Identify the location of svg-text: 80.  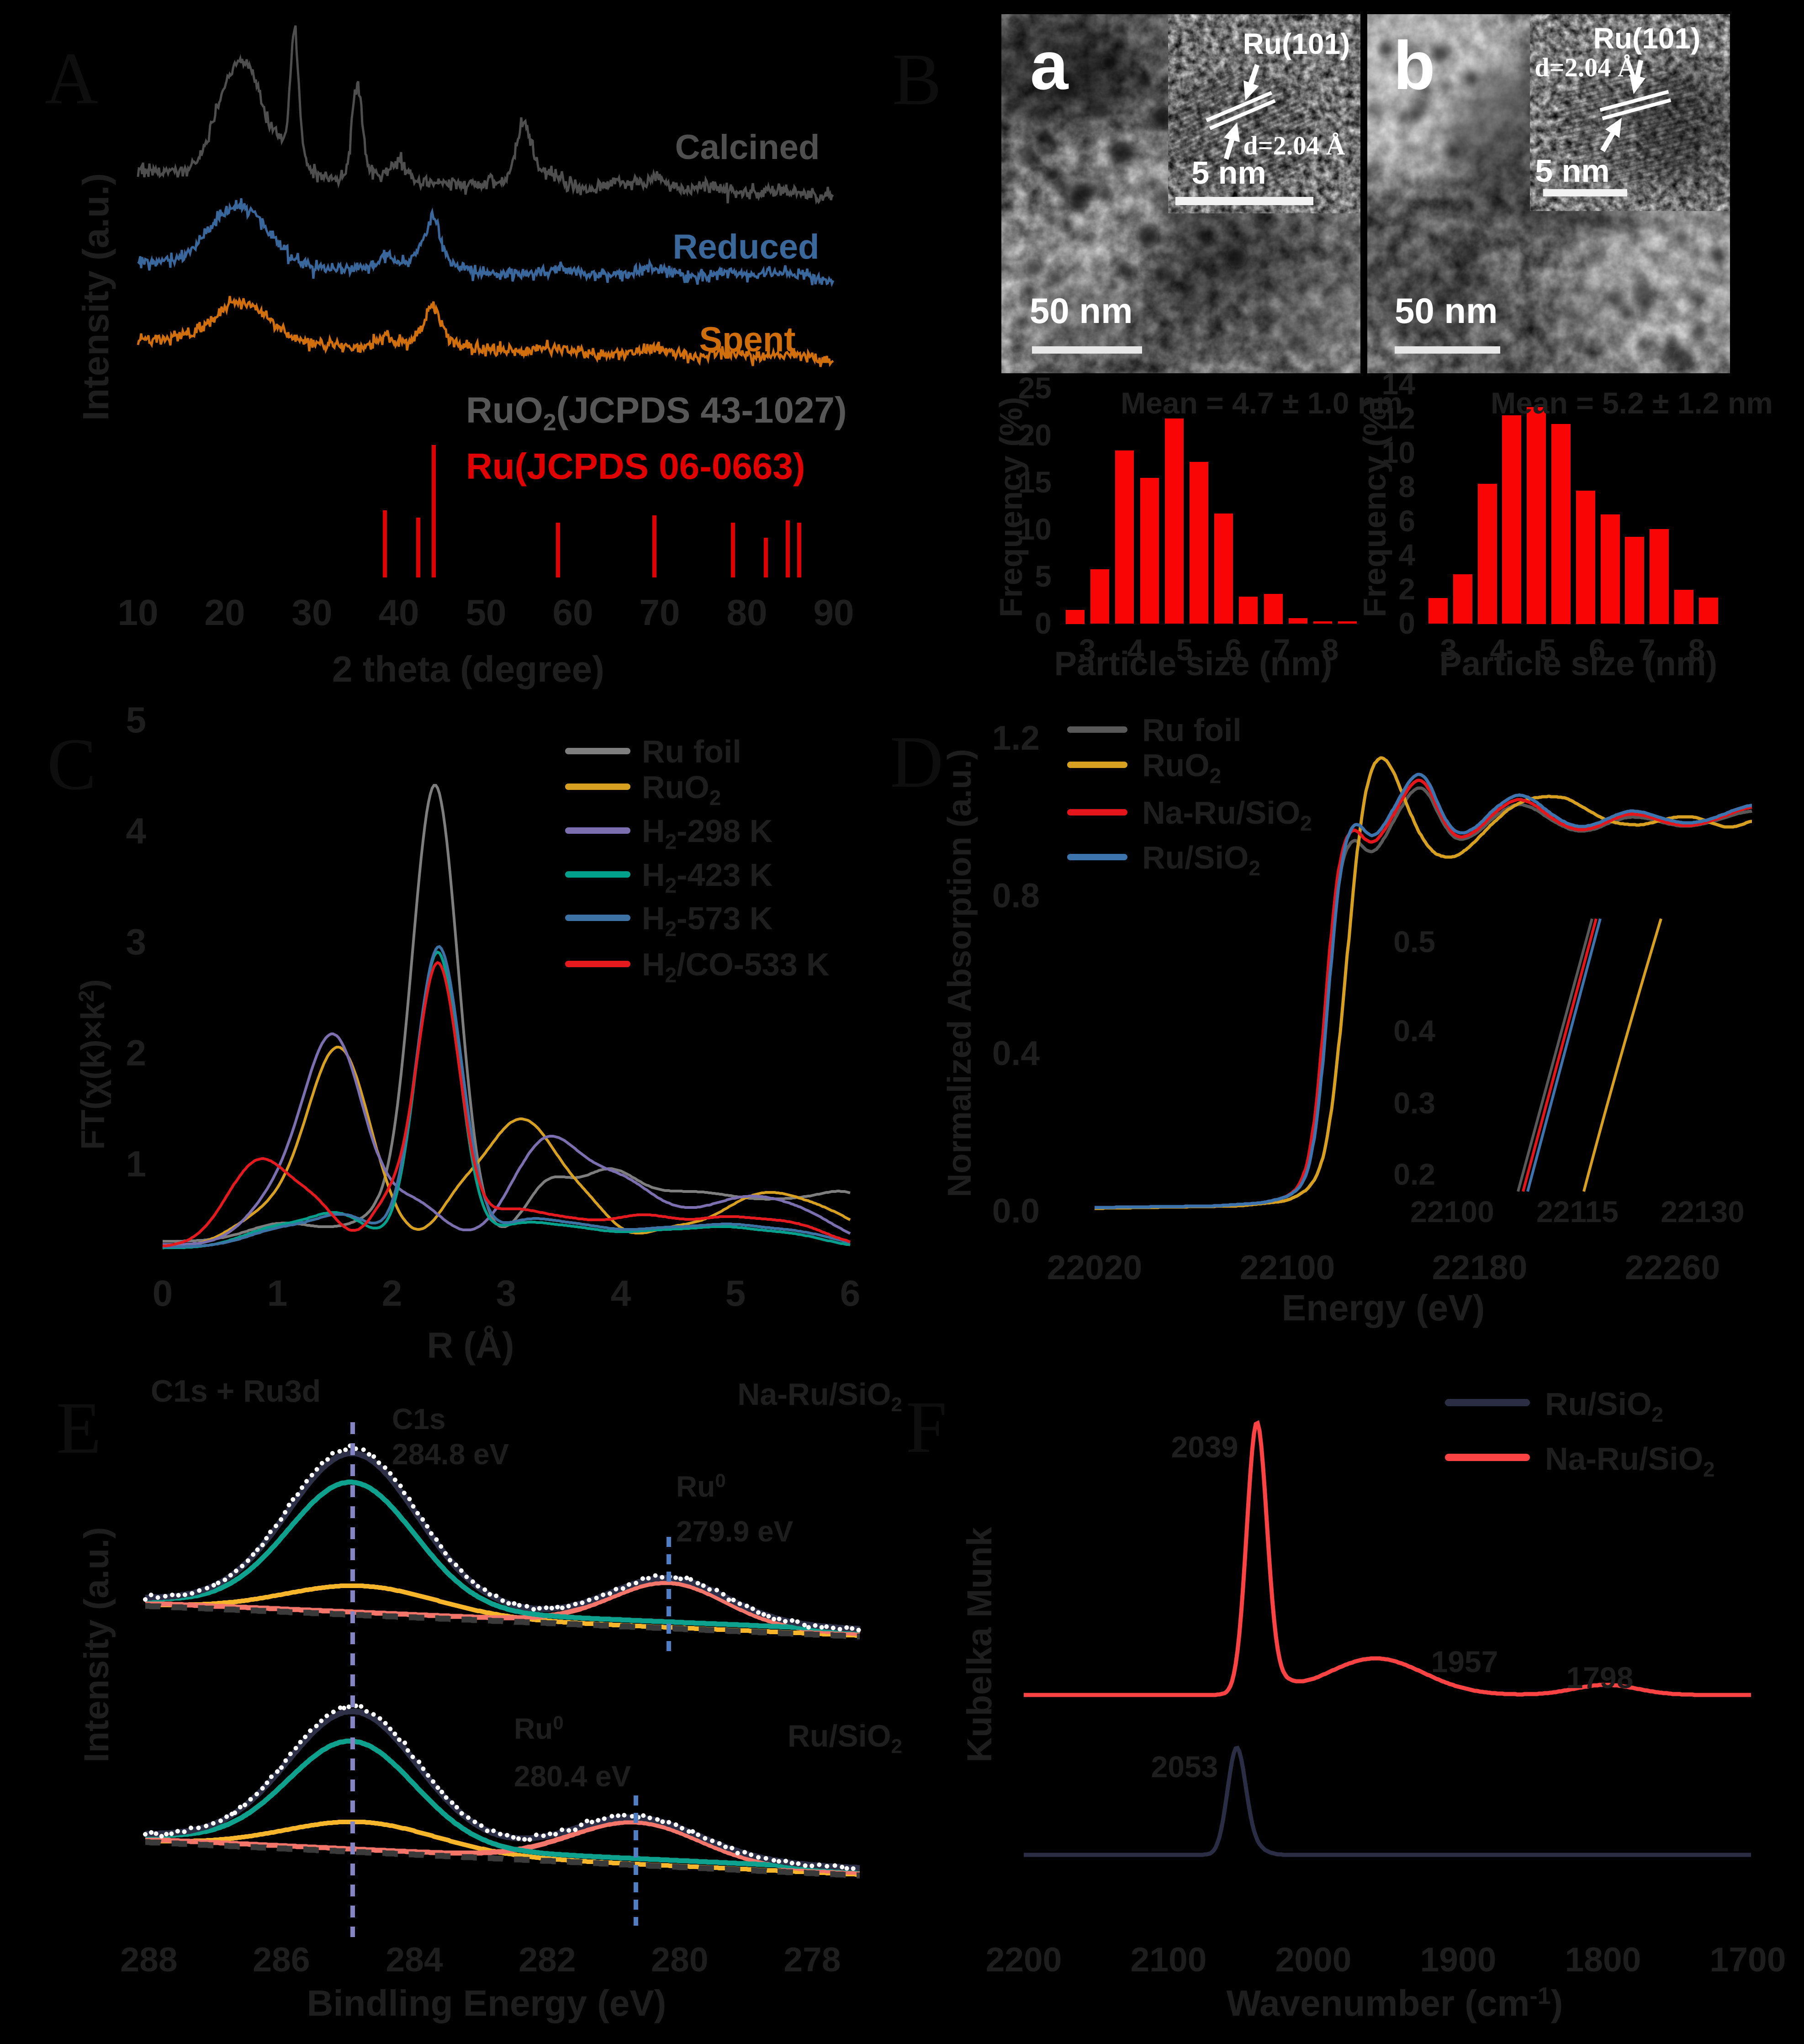
(747, 612).